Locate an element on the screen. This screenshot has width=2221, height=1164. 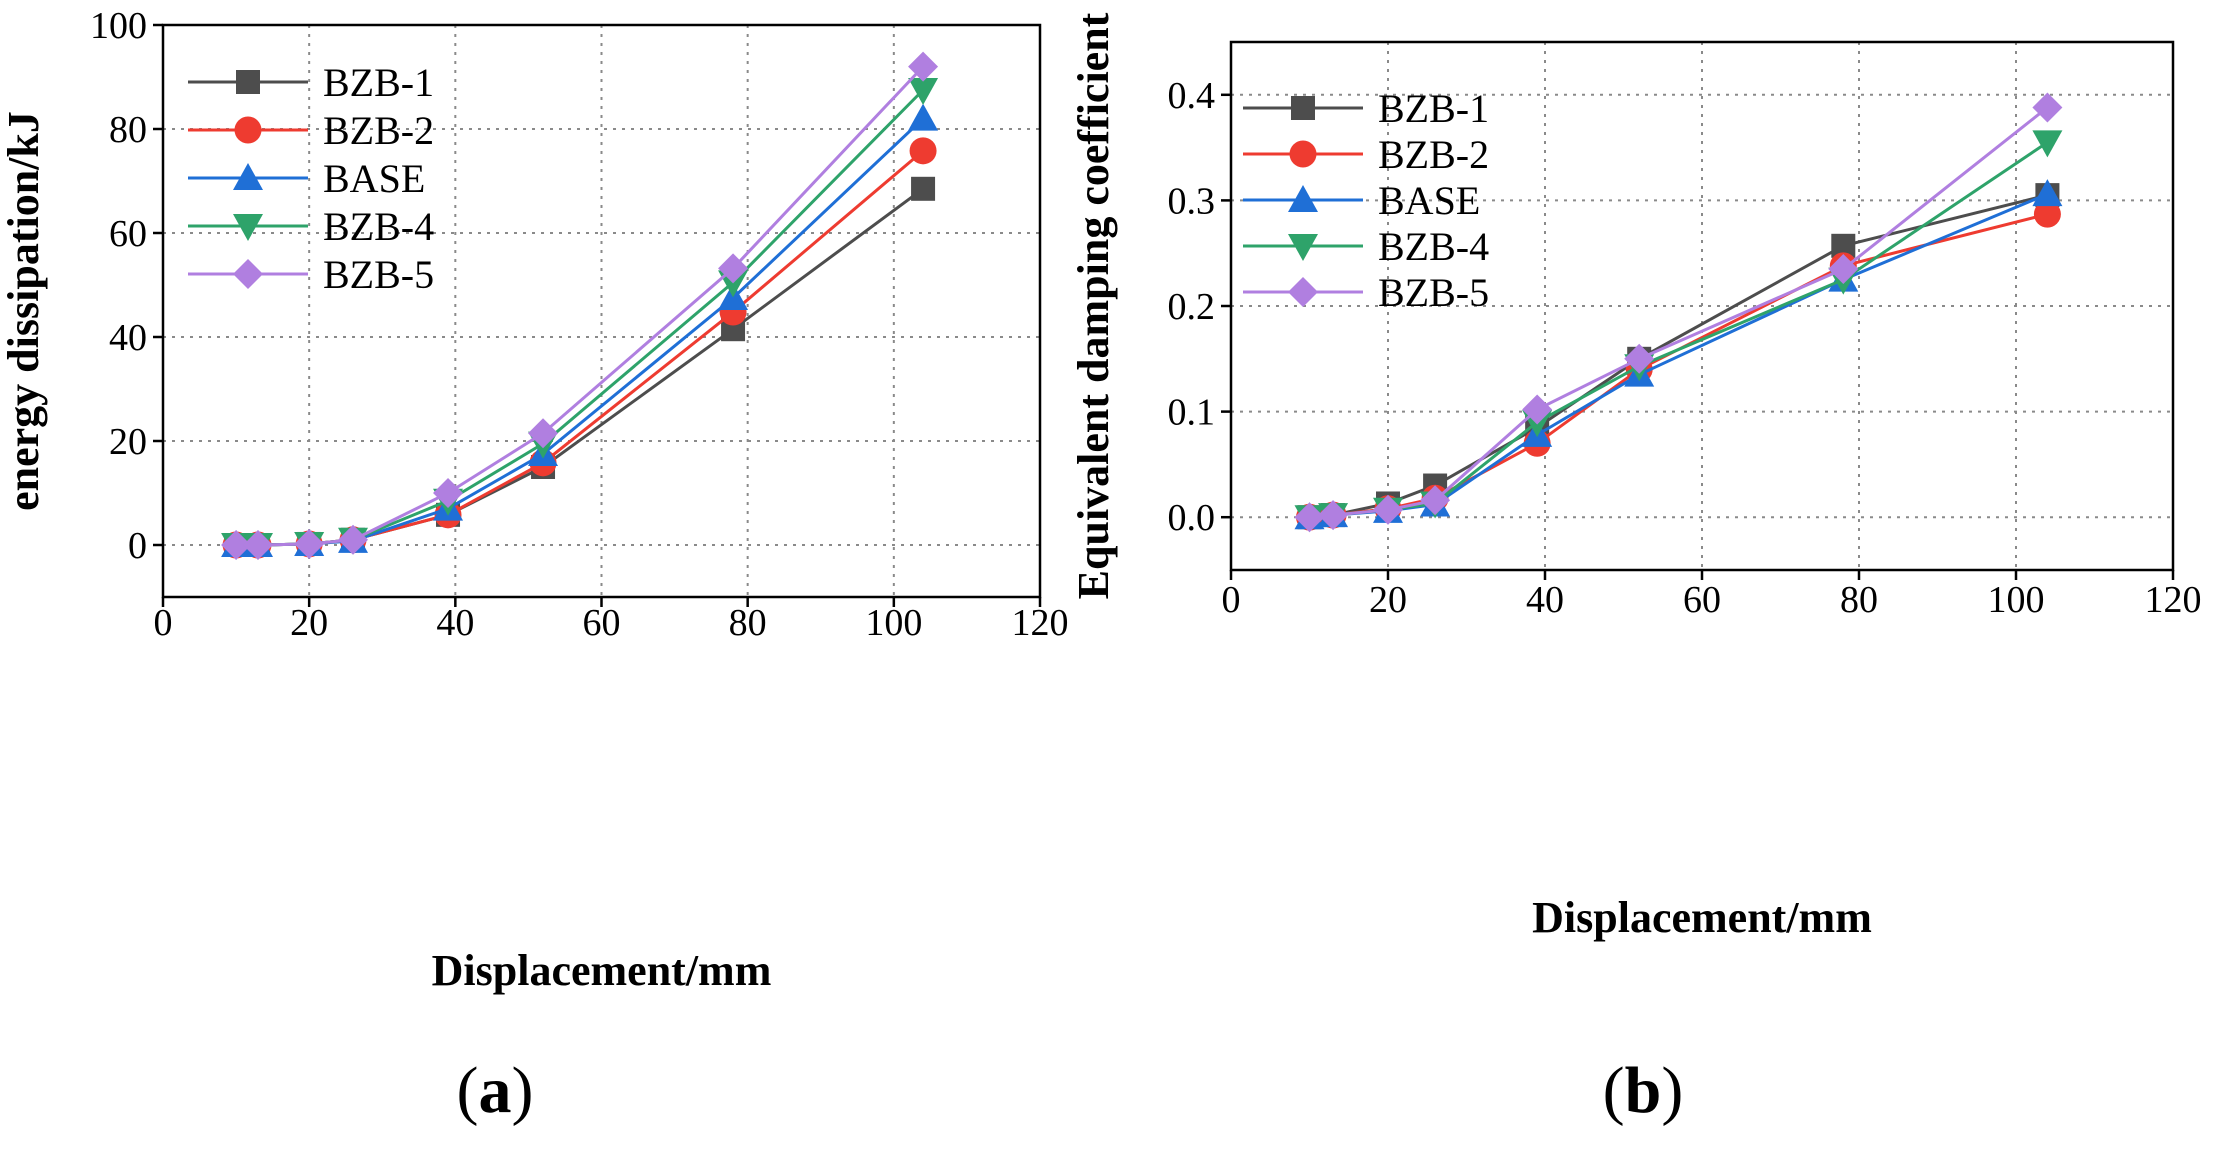
panel-label-b-text: b is located at coordinates (1643, 1090).